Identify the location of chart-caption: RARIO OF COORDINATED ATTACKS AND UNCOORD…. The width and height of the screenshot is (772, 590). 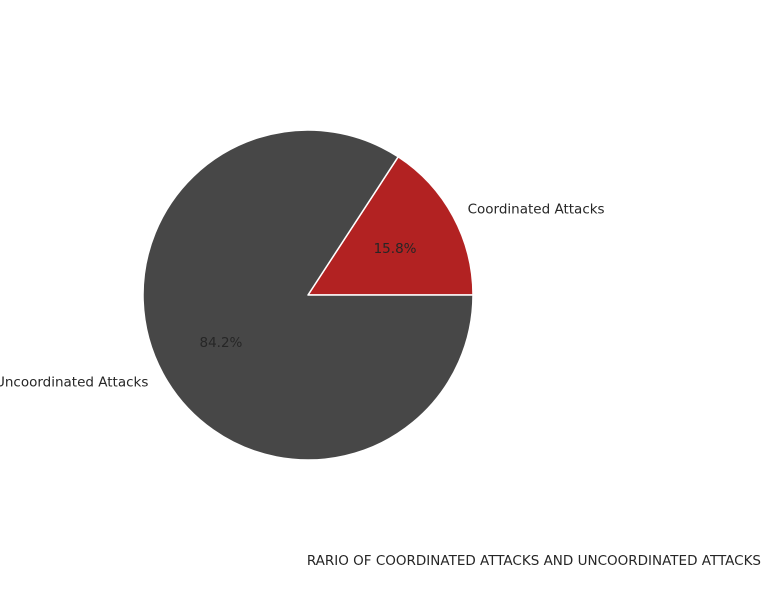
(534, 561).